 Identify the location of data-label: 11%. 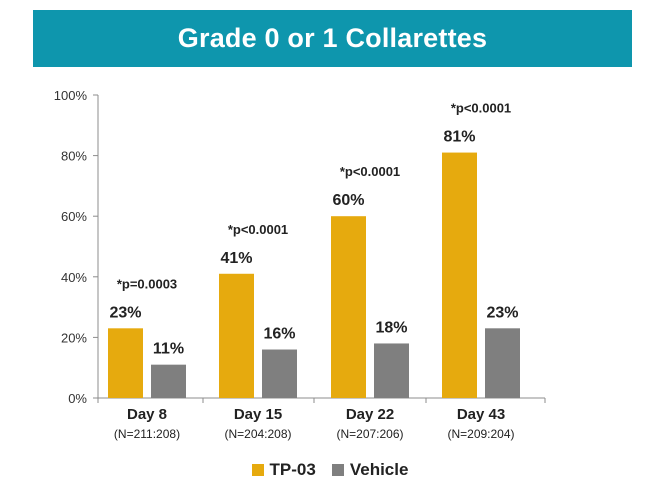
(168, 349).